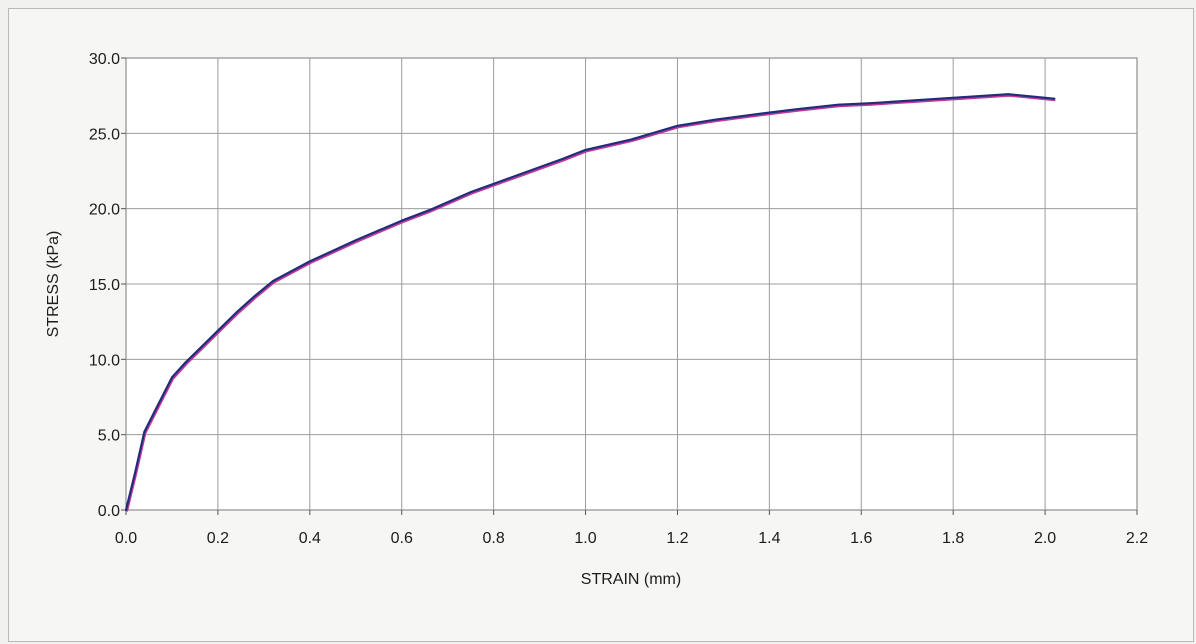 Image resolution: width=1196 pixels, height=644 pixels. Describe the element at coordinates (402, 538) in the screenshot. I see `x-tick-label: 0.6` at that location.